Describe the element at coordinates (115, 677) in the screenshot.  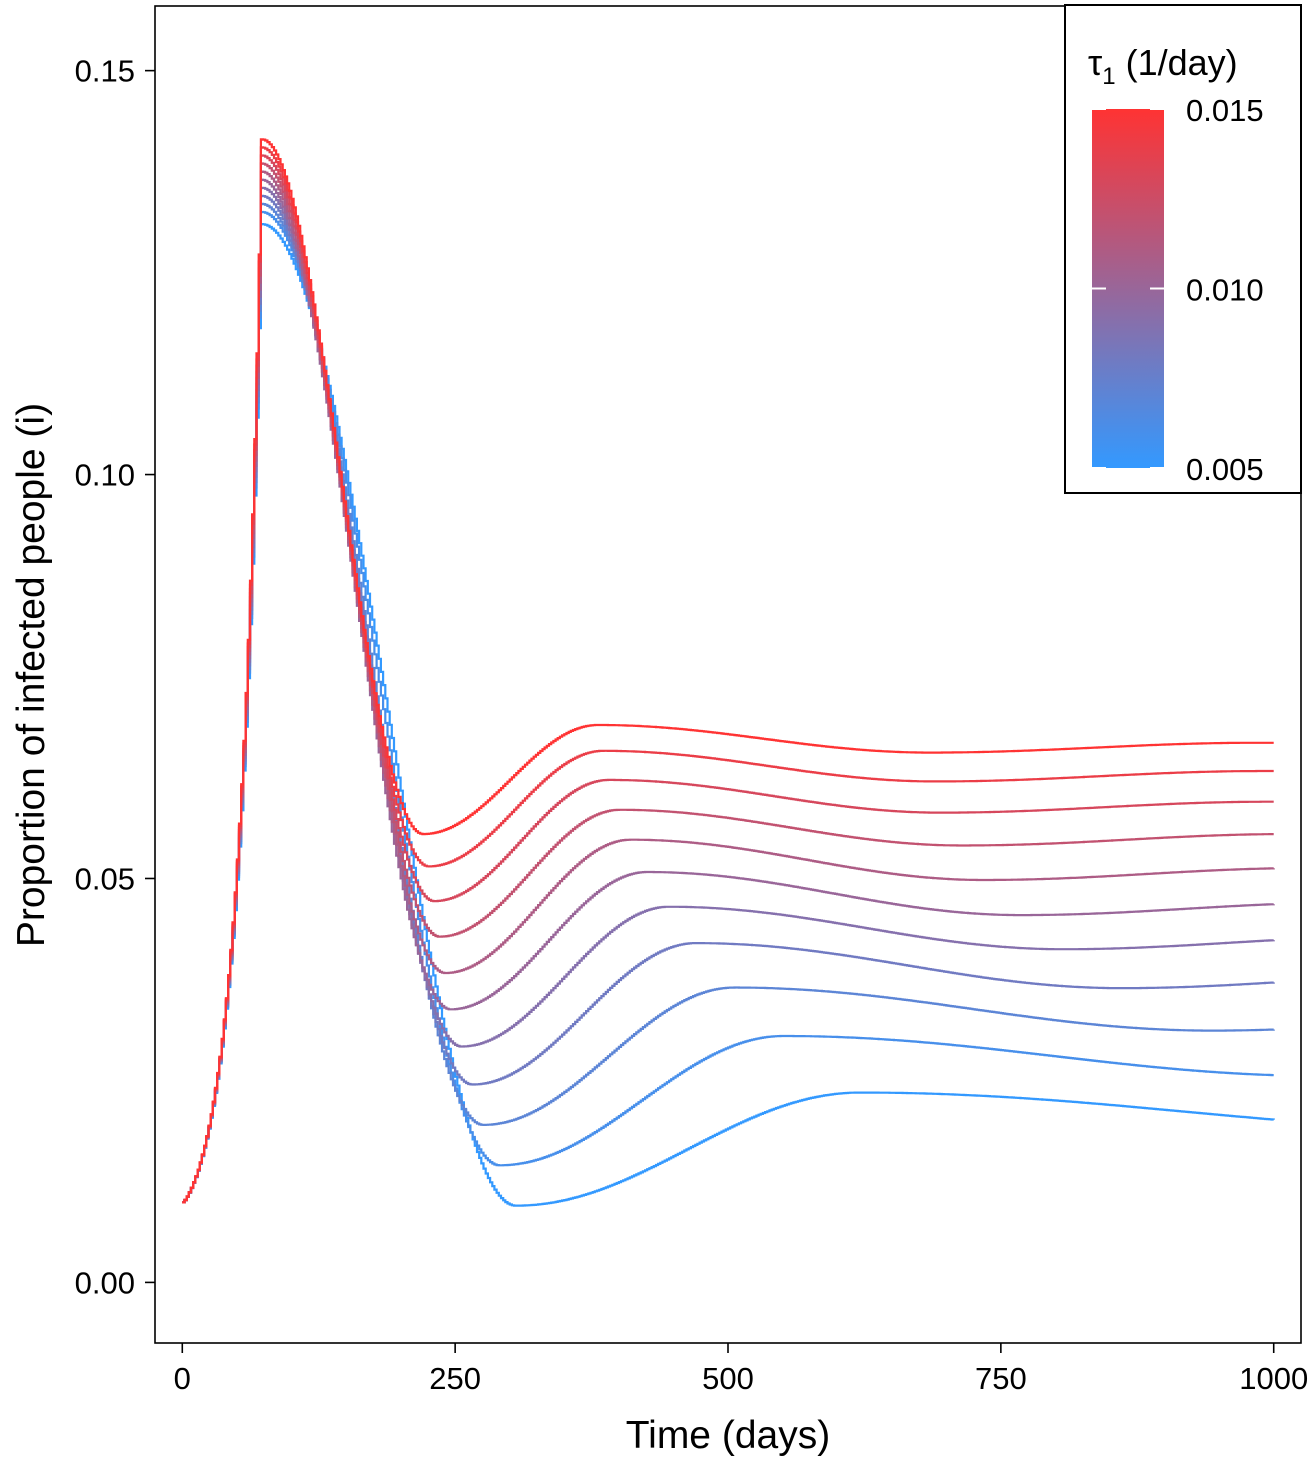
I see `y-axis: 0.00 0.05 0.10 0.15` at that location.